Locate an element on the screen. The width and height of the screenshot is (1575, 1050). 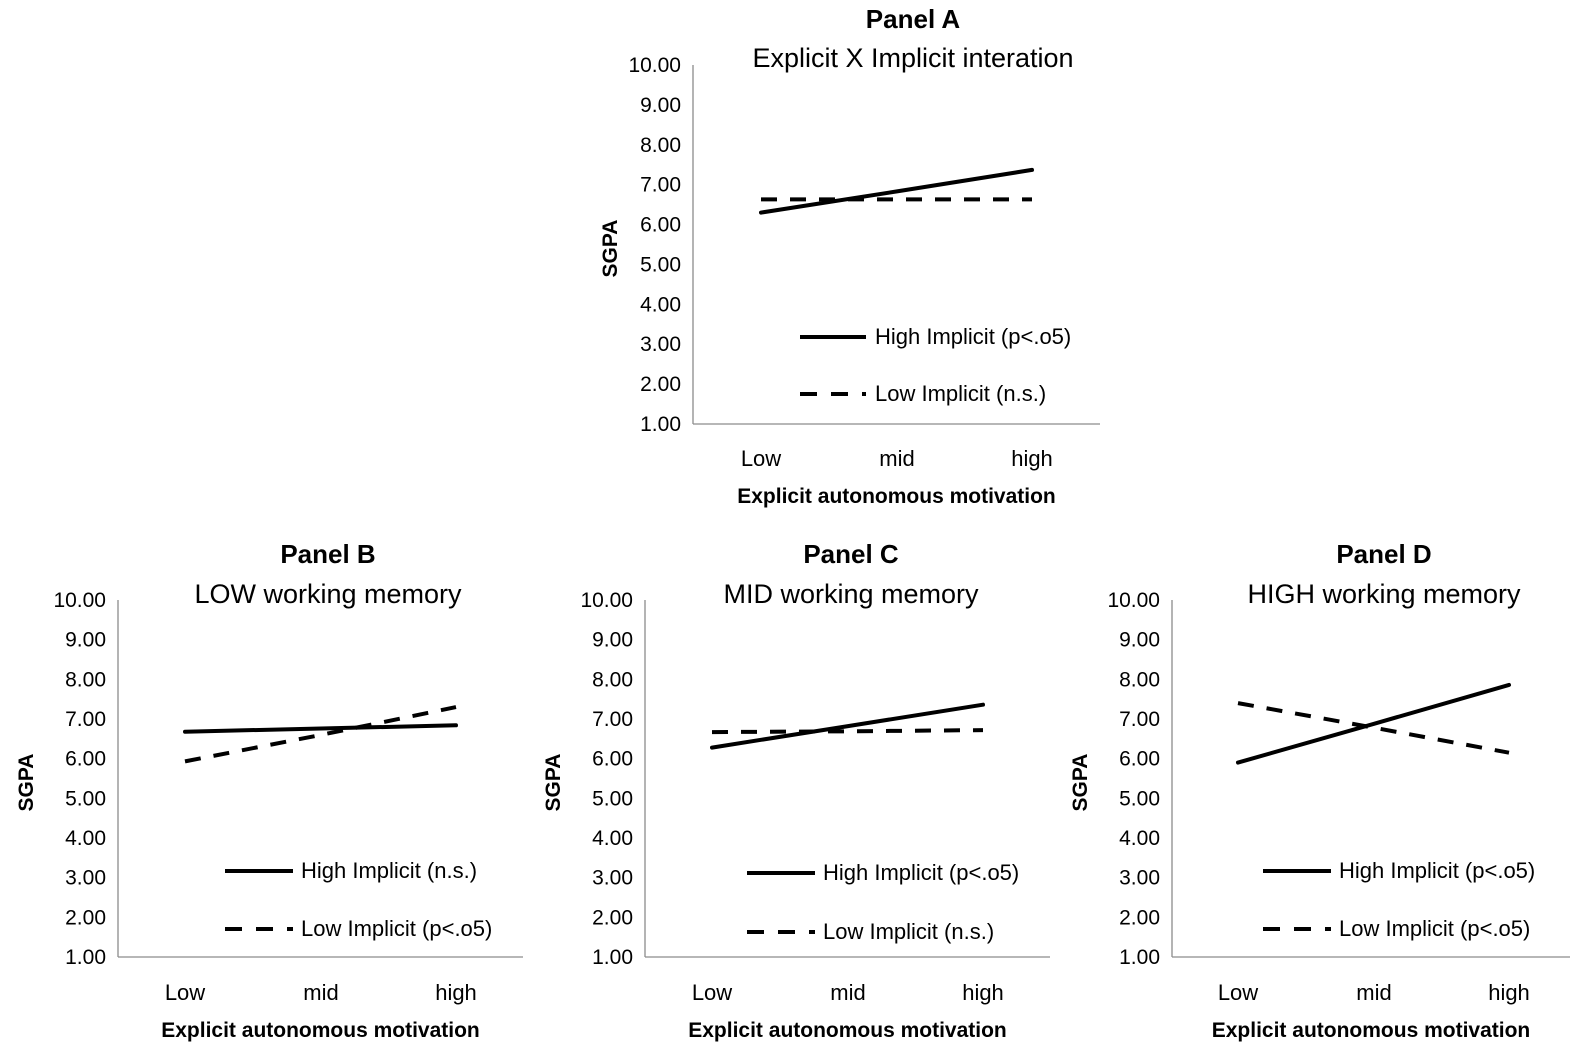
panel-title: Panel C is located at coordinates (851, 554).